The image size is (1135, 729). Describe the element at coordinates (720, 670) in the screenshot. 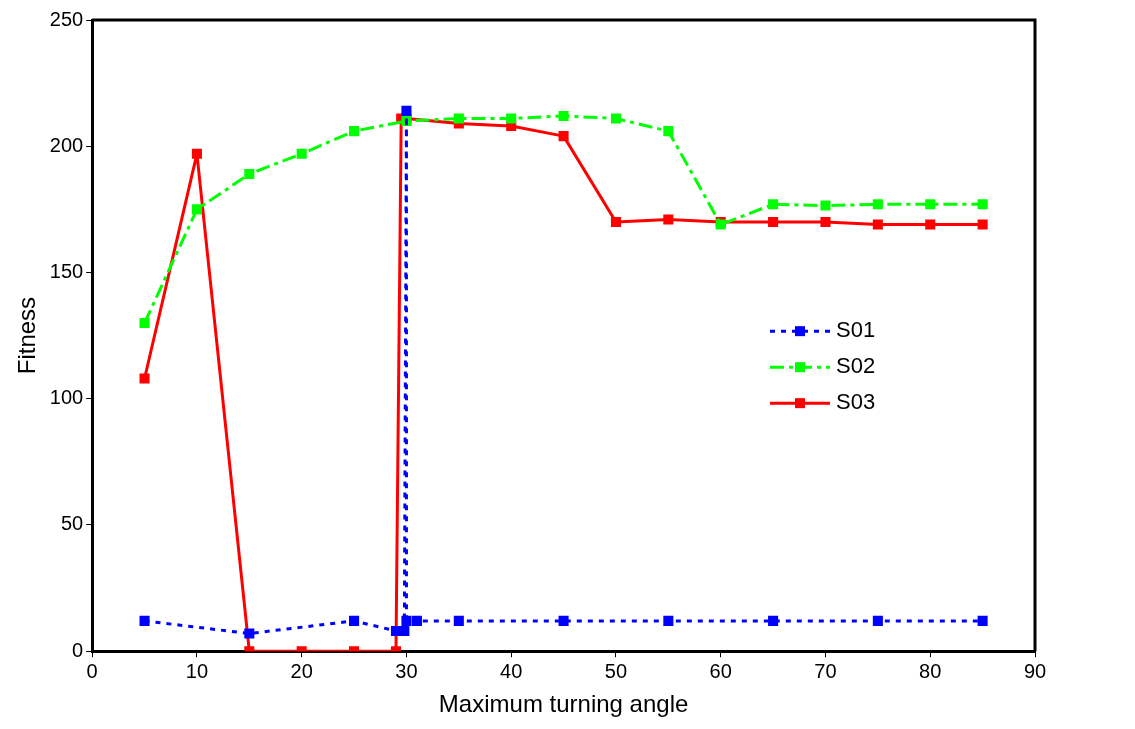

I see `x-tick-label: 60` at that location.